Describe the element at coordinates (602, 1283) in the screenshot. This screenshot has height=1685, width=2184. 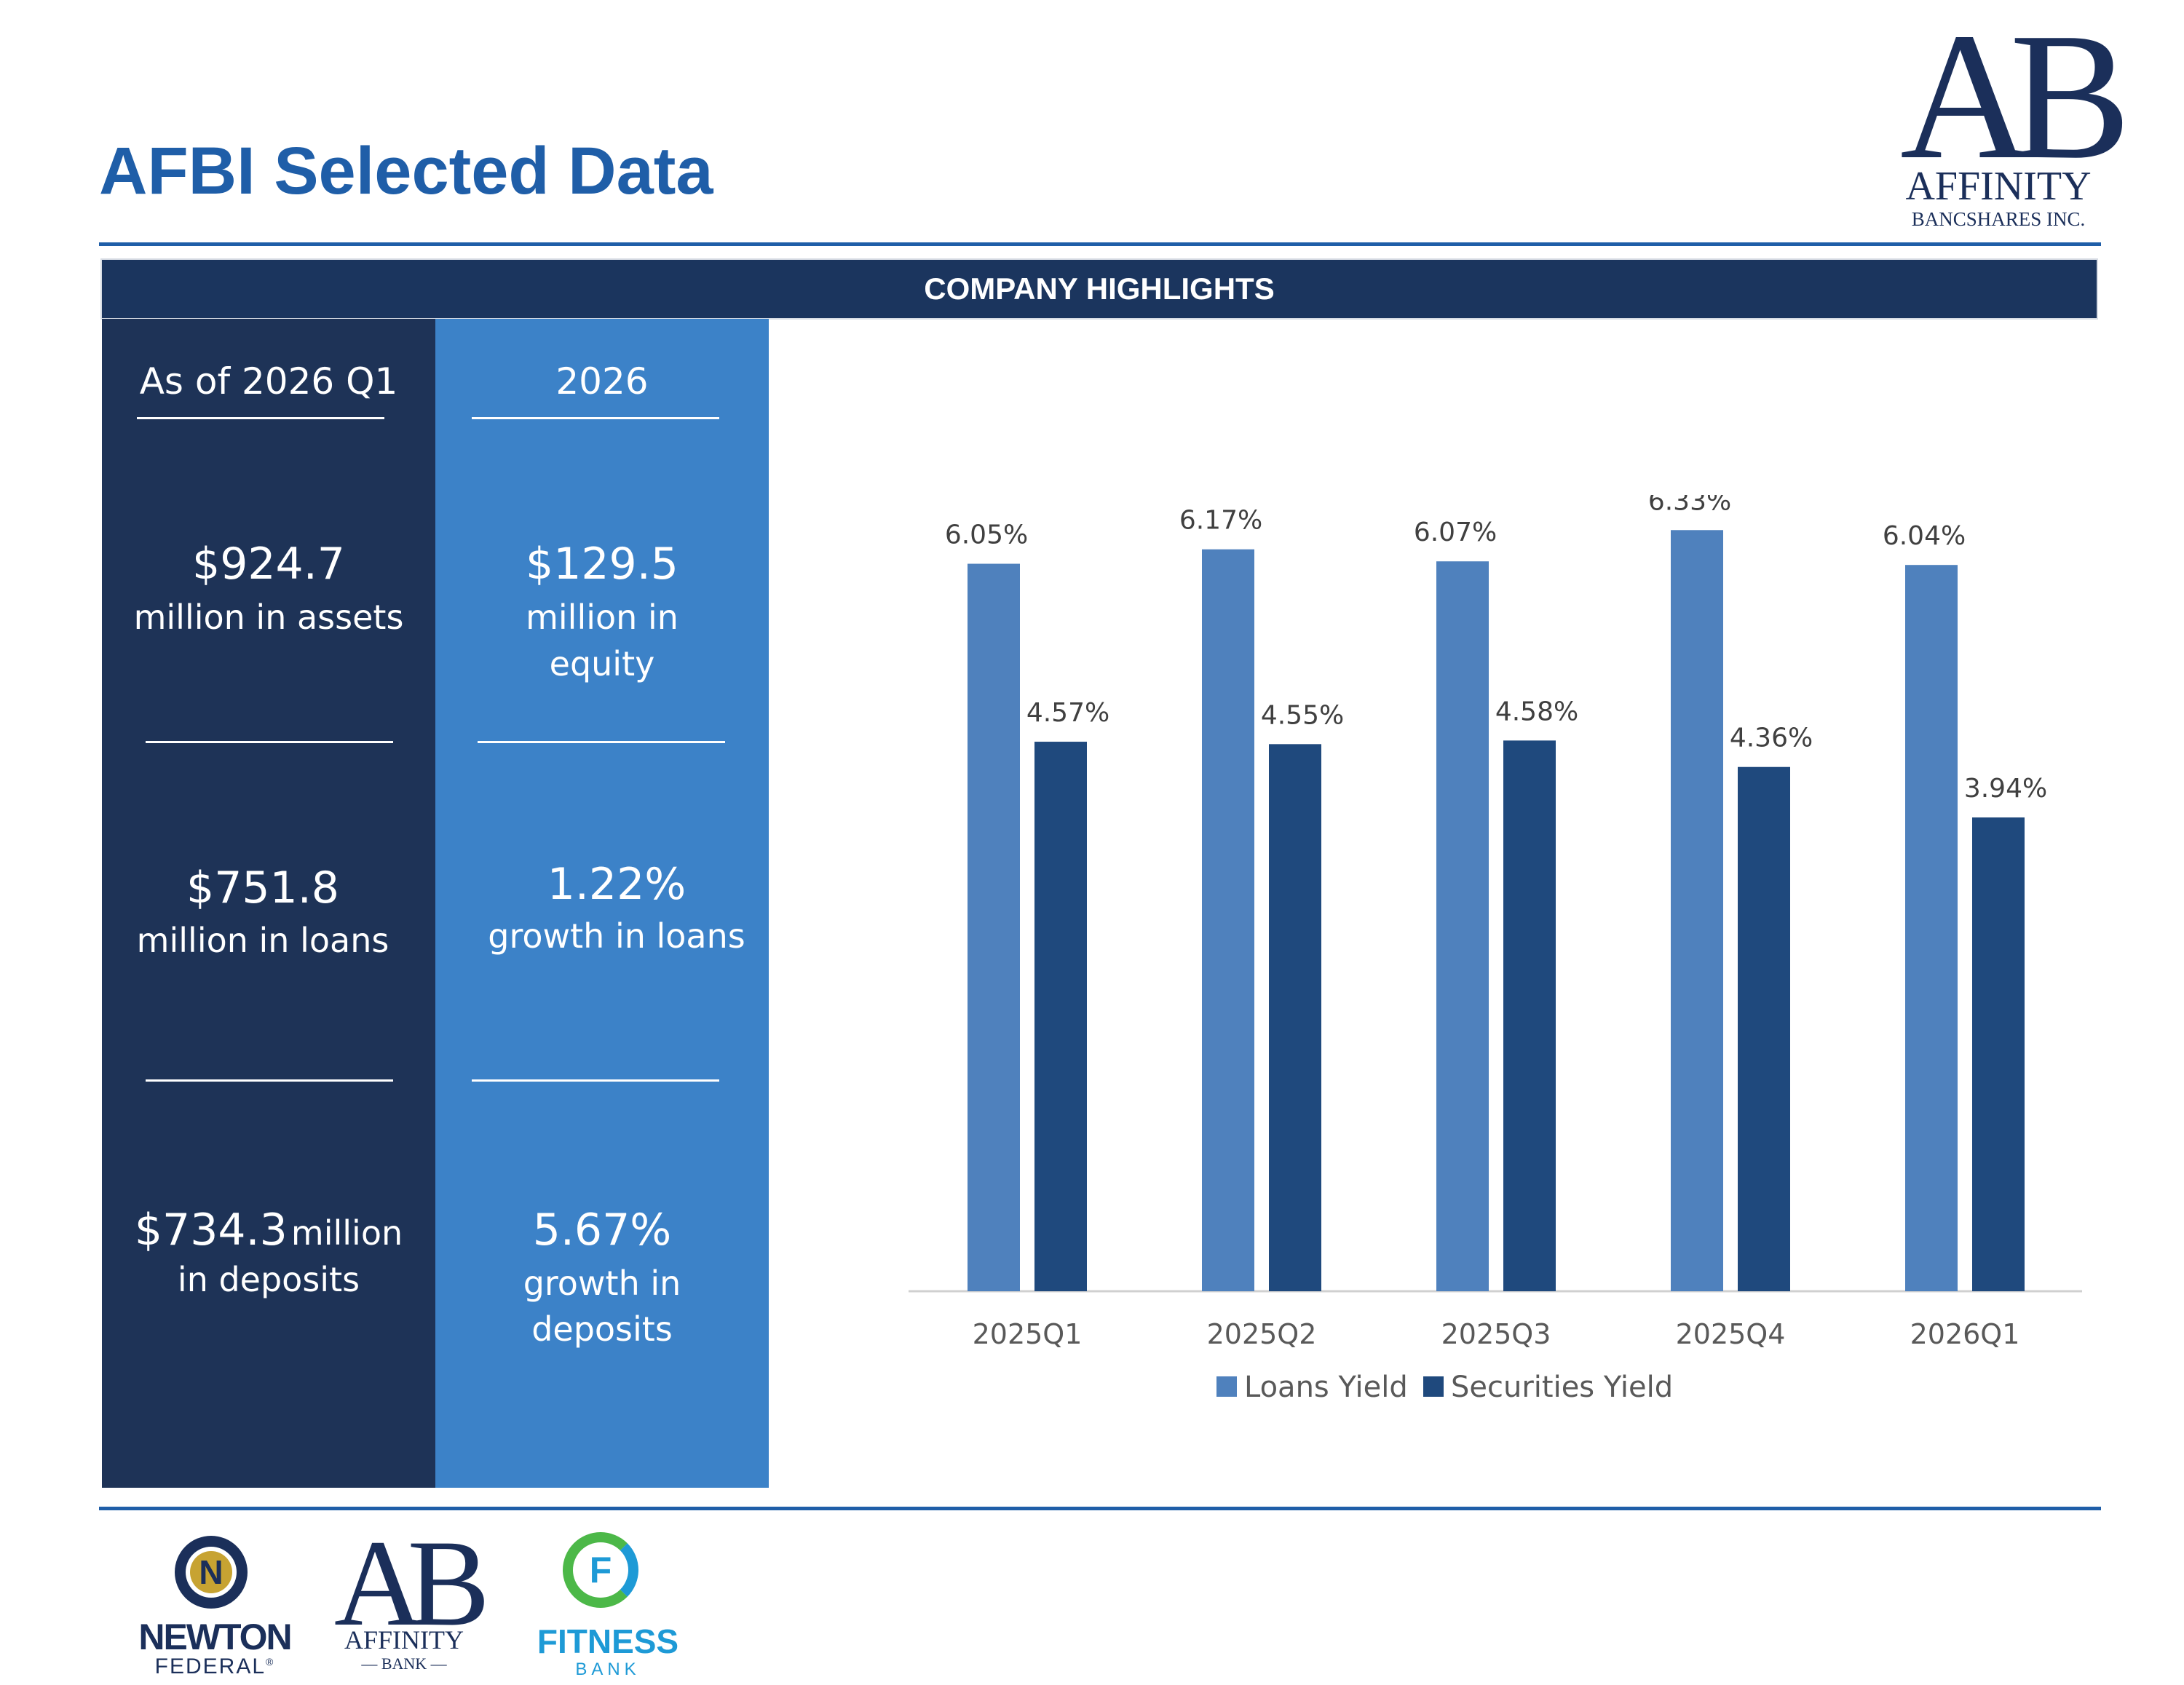
I see `stat-deposit-growth-label-1: growth in` at that location.